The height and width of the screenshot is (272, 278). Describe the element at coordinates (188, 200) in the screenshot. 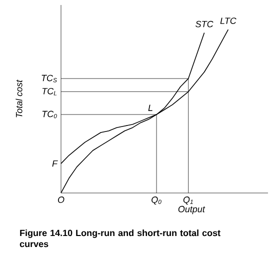

I see `x-tick-label: Q$_{1}$` at that location.